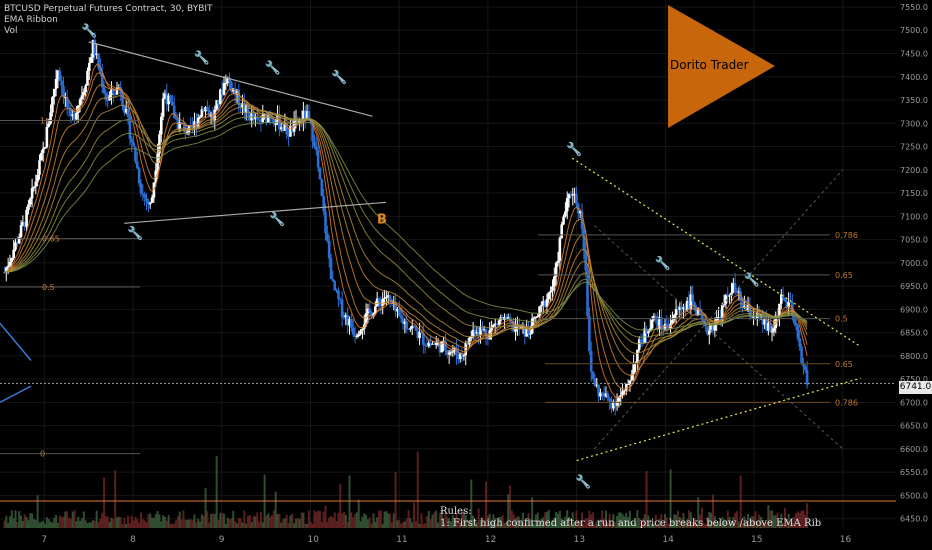  What do you see at coordinates (42, 120) in the screenshot?
I see `fib-level-label: 1` at bounding box center [42, 120].